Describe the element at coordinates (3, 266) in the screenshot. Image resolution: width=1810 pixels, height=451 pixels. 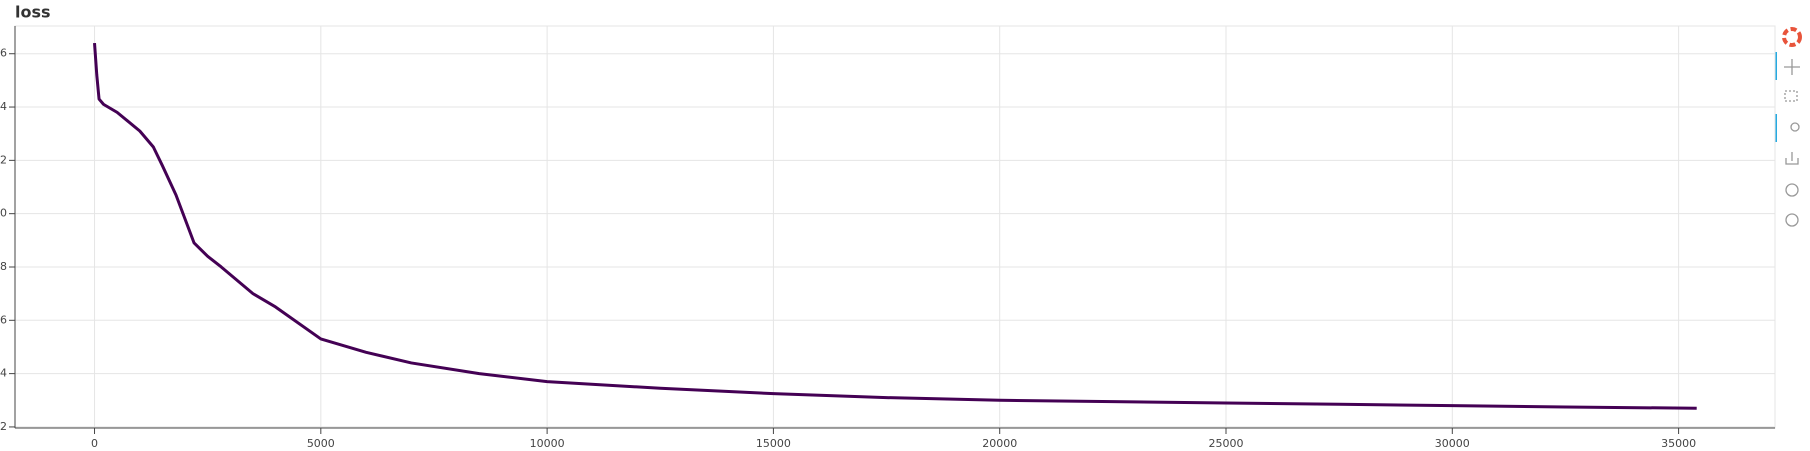
I see `y-tick-label: 8` at that location.